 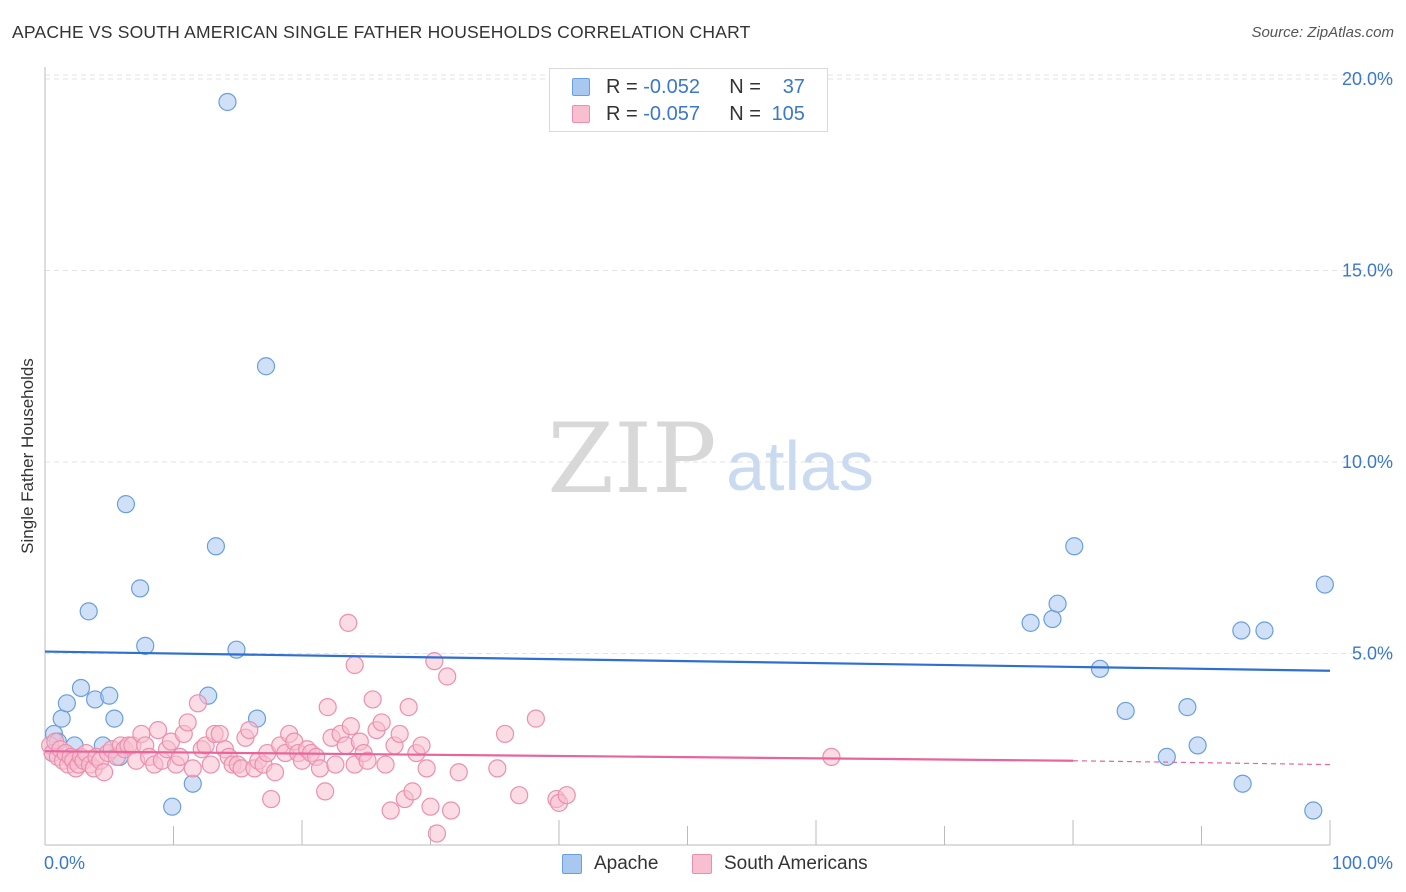 What do you see at coordinates (559, 756) in the screenshot?
I see `trend-line` at bounding box center [559, 756].